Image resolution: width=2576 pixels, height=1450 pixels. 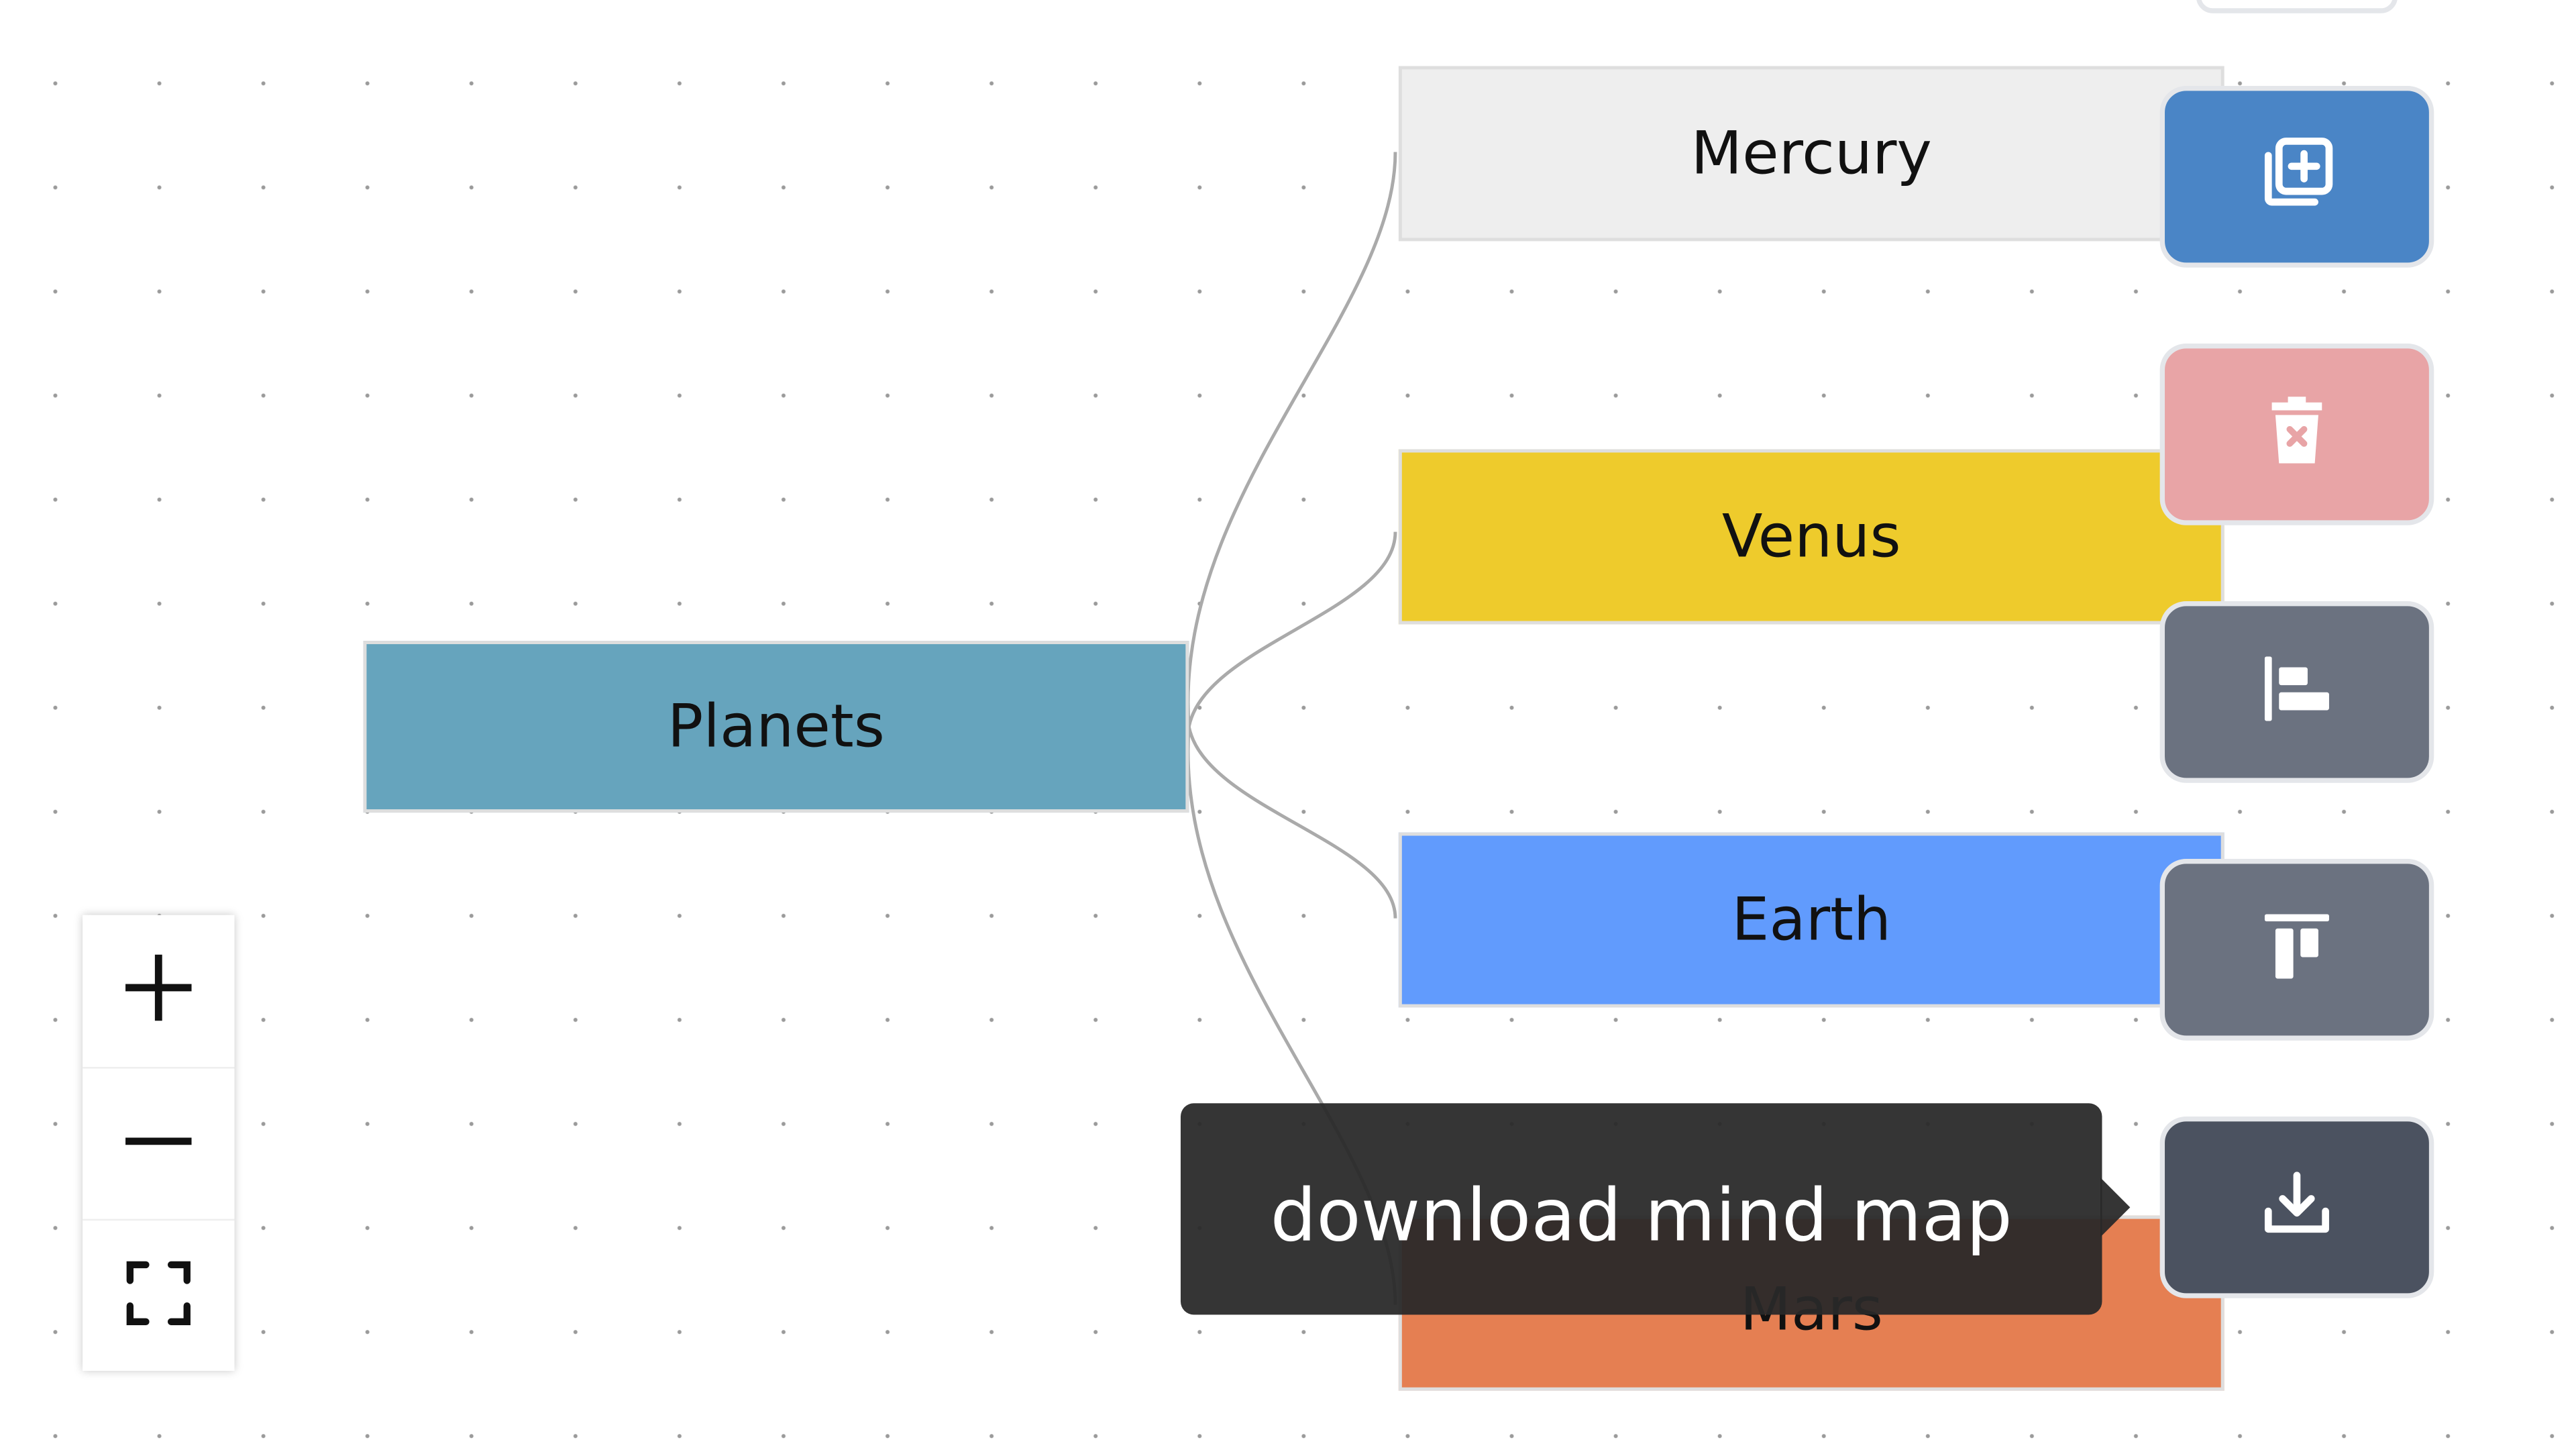 I want to click on add-node-button, so click(x=2296, y=176).